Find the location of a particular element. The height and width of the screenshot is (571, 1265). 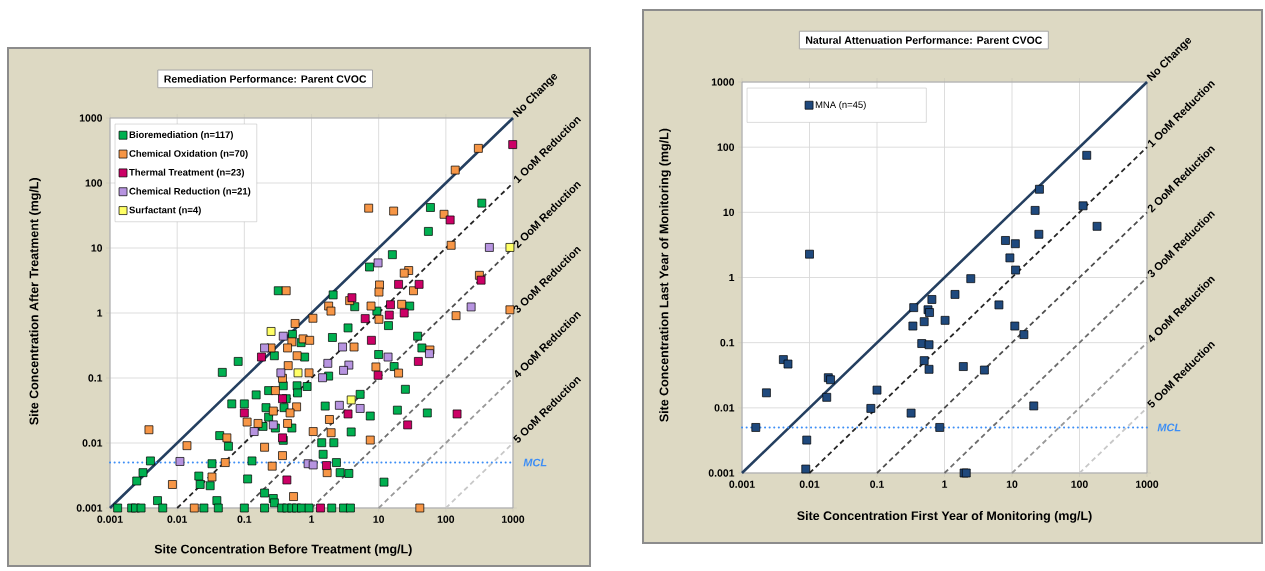

legend-label: Chemical Oxidation (n=70) is located at coordinates (188, 154).